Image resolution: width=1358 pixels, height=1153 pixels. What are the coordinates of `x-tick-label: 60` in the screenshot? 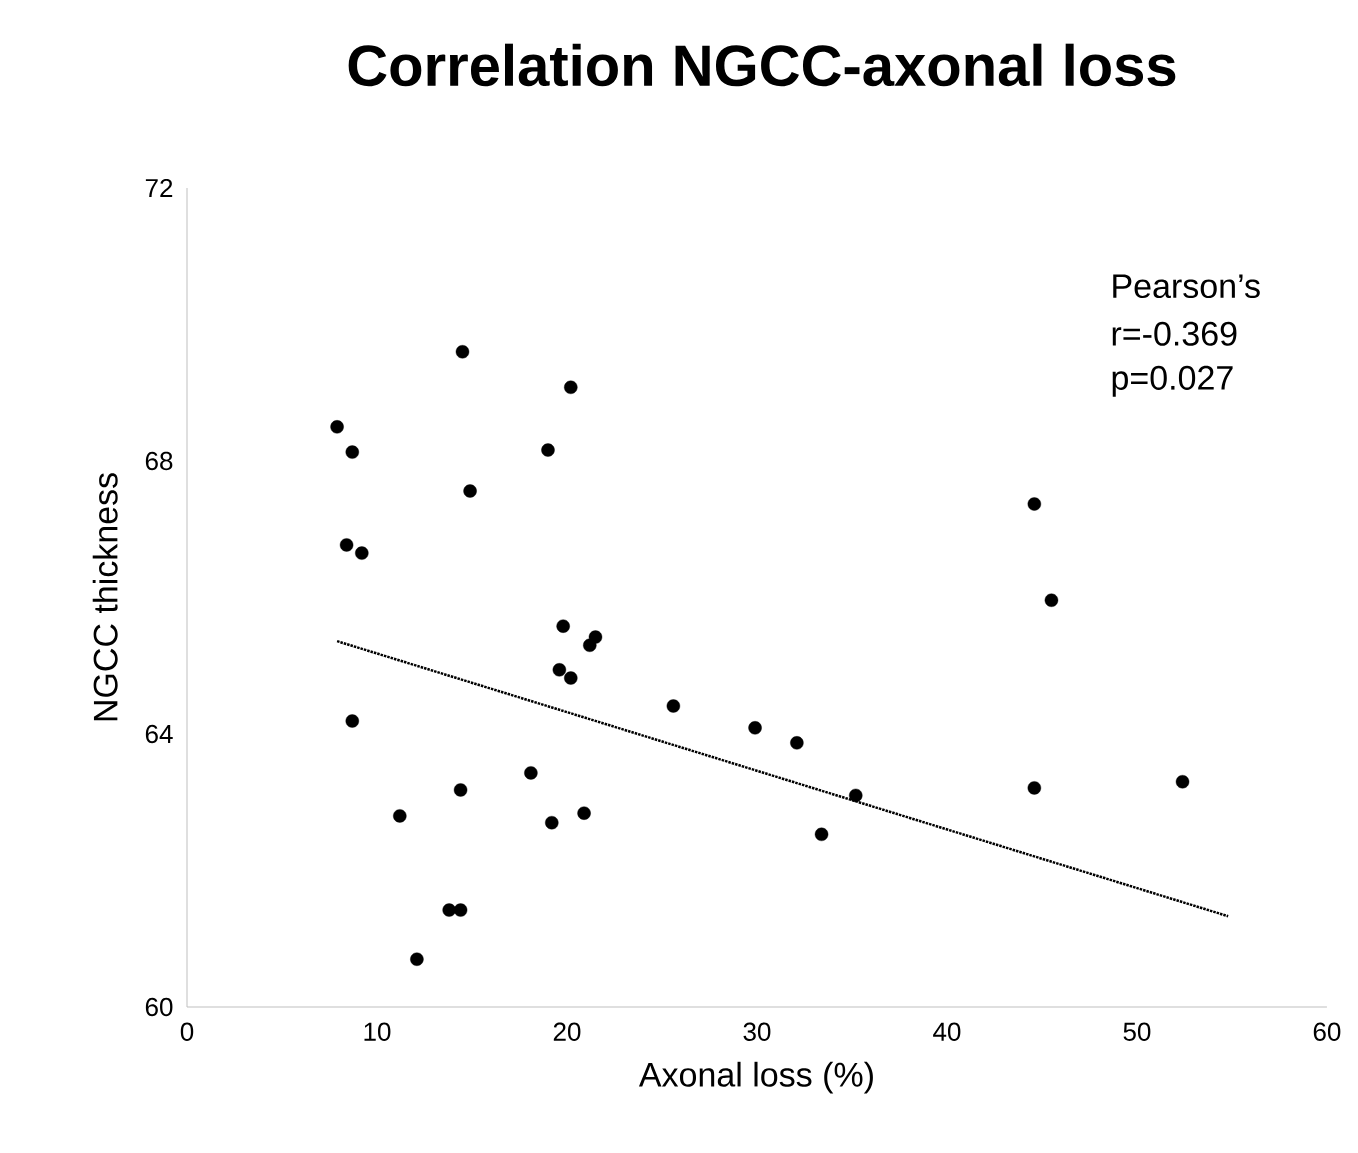 It's located at (1327, 1031).